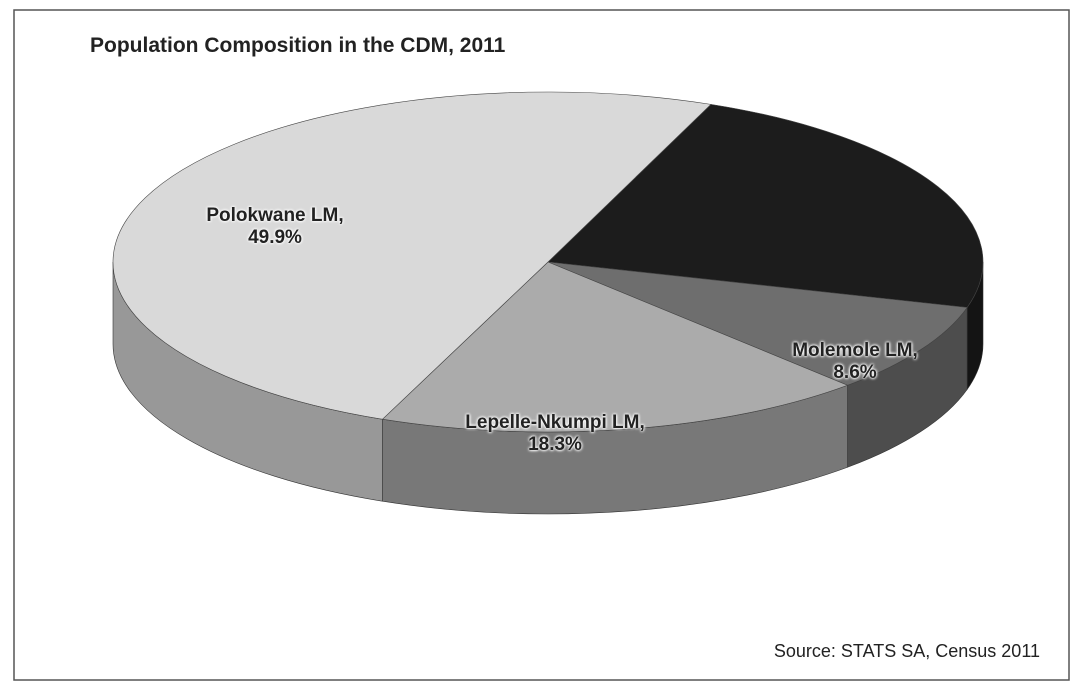 This screenshot has height=690, width=1079. What do you see at coordinates (855, 361) in the screenshot?
I see `slice-label: Molemole LM, 8.6%` at bounding box center [855, 361].